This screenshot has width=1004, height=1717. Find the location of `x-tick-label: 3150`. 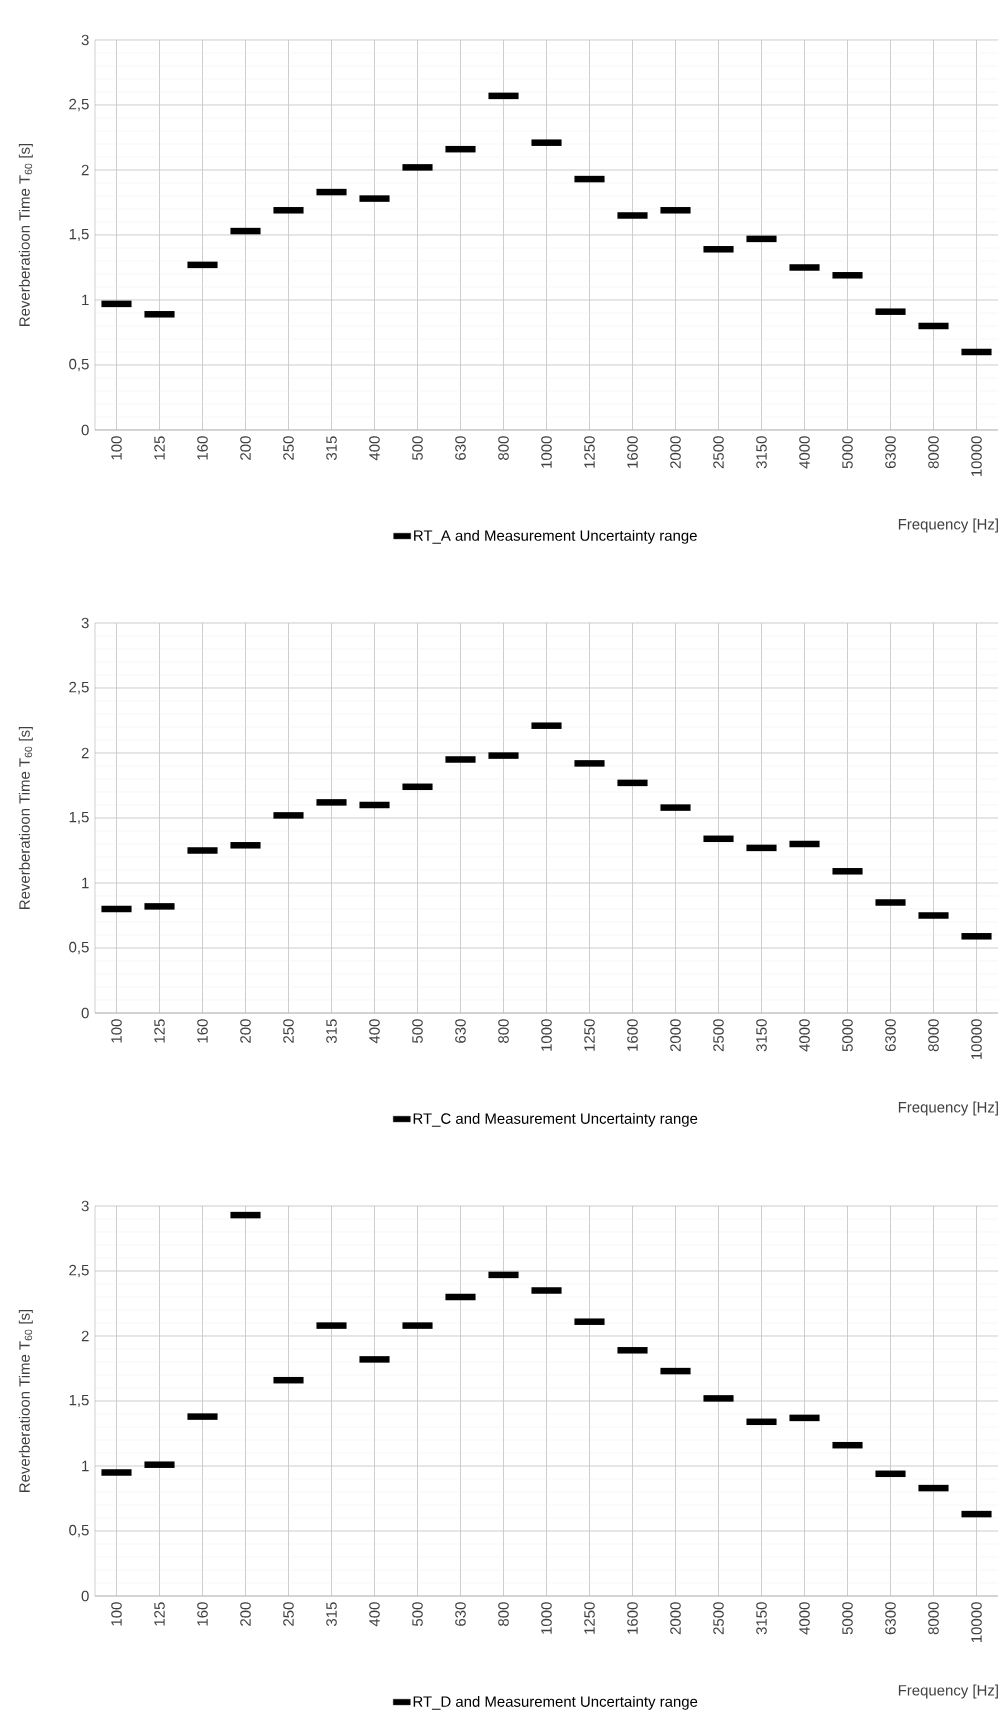

x-tick-label: 3150 is located at coordinates (761, 452).